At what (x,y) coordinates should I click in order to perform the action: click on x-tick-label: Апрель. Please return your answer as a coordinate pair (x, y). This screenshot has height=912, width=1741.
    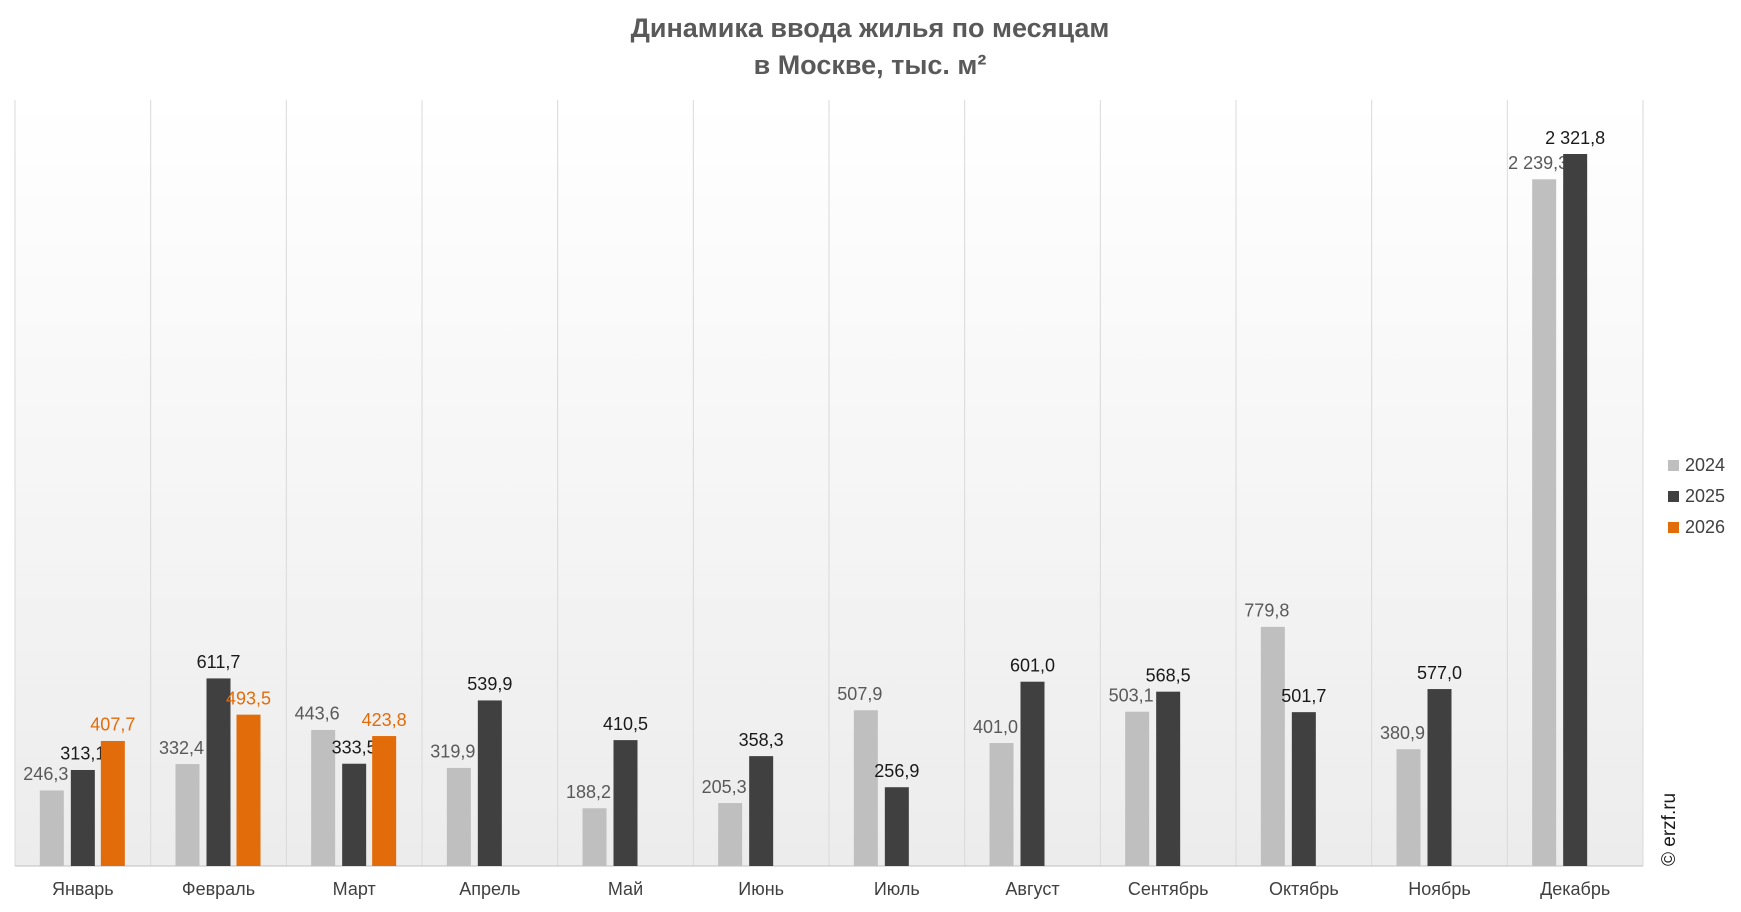
    Looking at the image, I should click on (489, 889).